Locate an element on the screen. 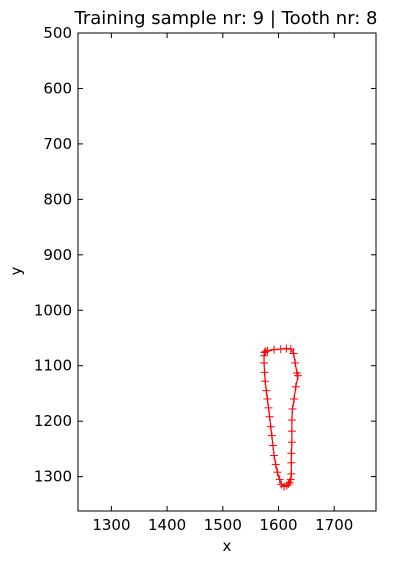 This screenshot has width=405, height=564. y-tick-label: 1100 is located at coordinates (53, 366).